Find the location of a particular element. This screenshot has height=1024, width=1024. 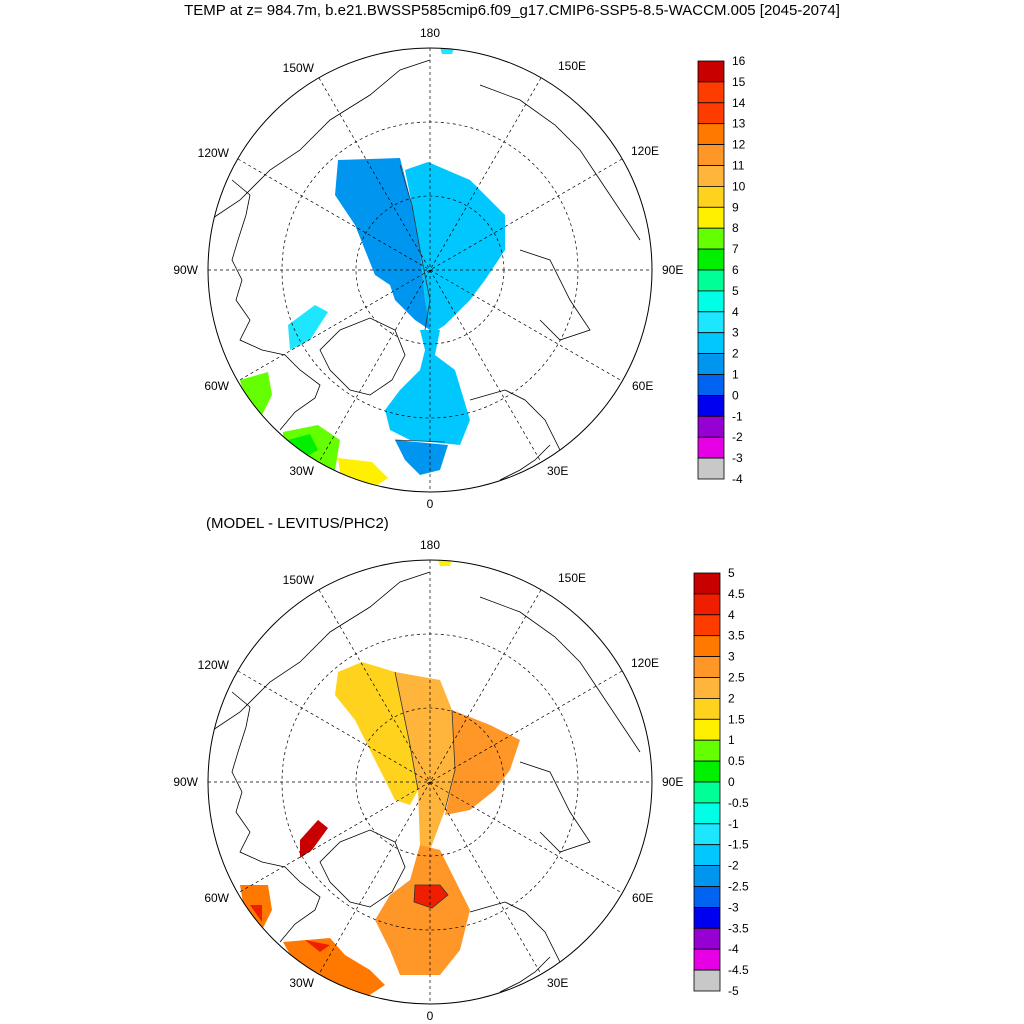

top-field-patch-green-core is located at coordinates (303, 447).